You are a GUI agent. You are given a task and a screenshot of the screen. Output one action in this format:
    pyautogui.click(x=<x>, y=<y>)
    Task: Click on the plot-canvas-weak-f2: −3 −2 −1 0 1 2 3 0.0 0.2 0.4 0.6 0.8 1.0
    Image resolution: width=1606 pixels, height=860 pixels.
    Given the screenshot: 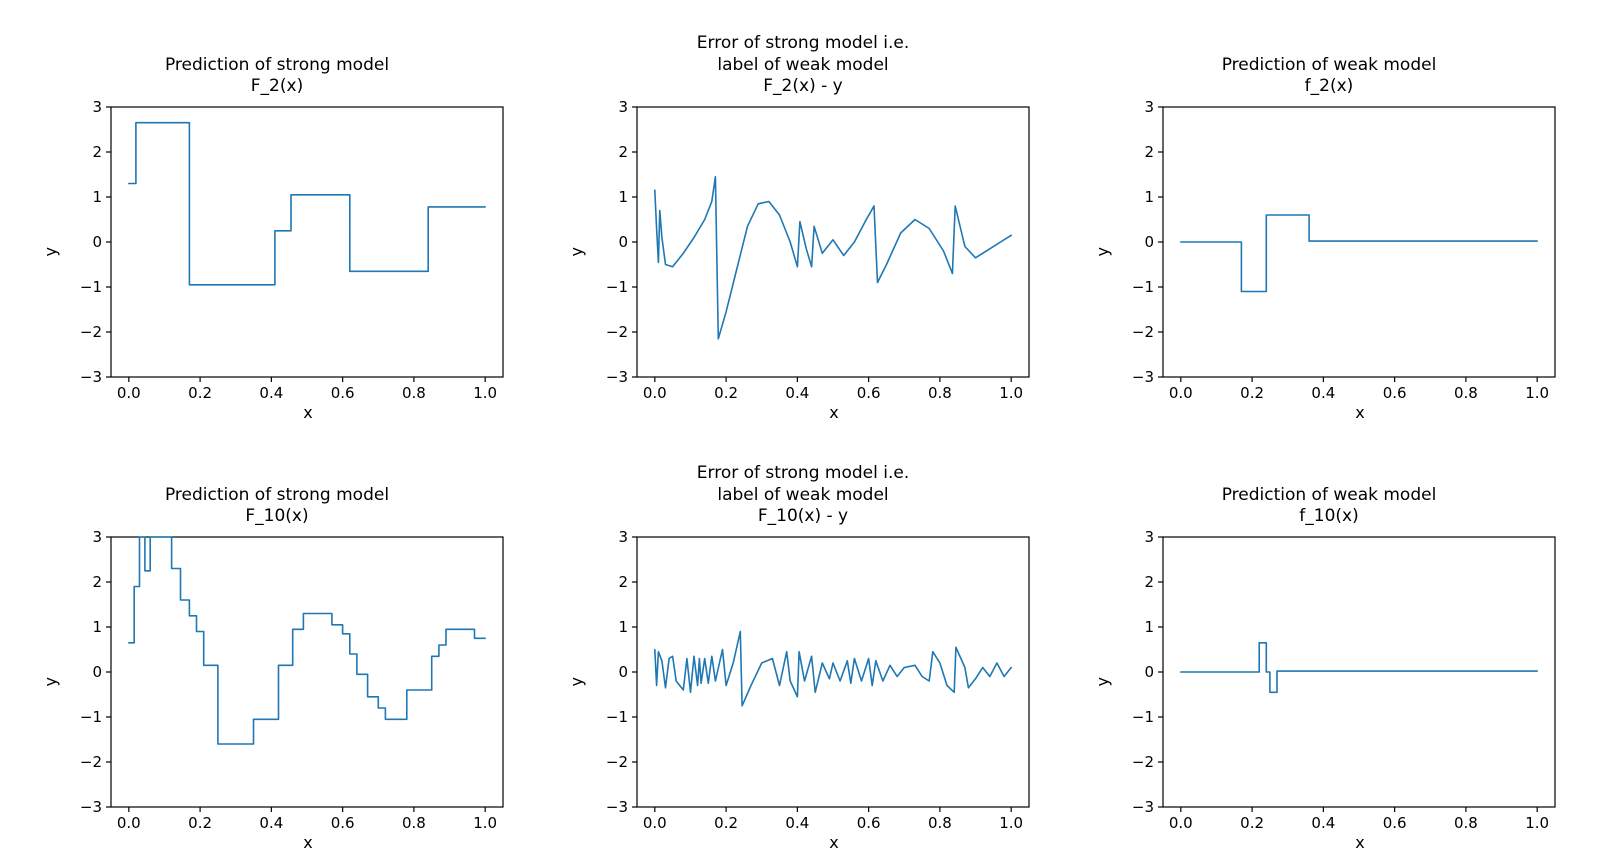 What is the action you would take?
    pyautogui.click(x=1344, y=251)
    